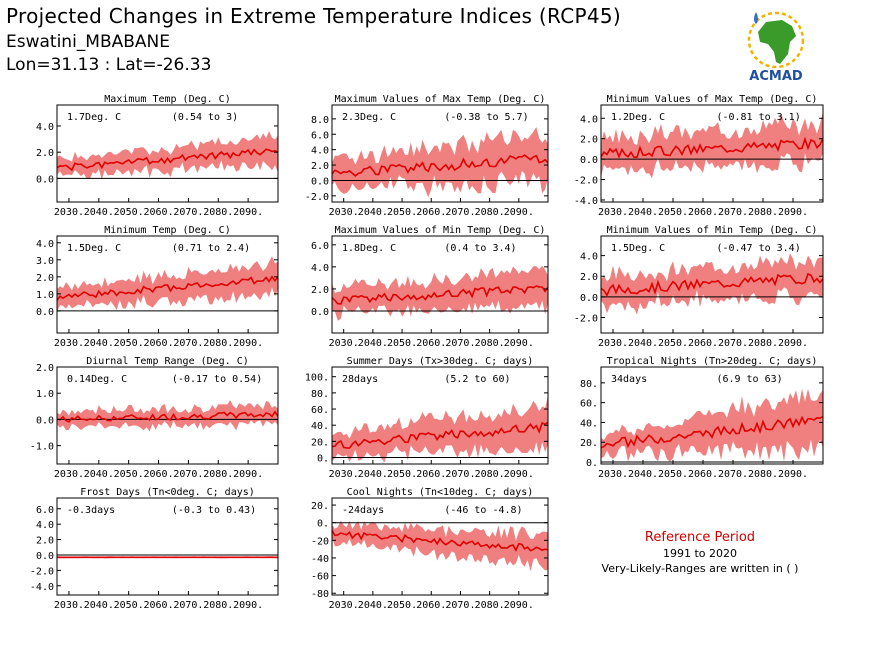  Describe the element at coordinates (586, 201) in the screenshot. I see `y-tick-label: -4.0` at that location.